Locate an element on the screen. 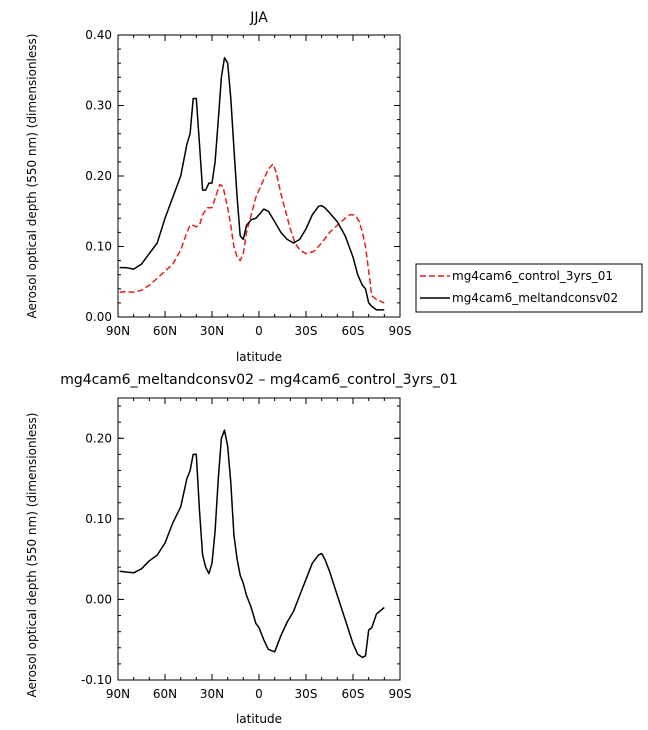 The image size is (648, 730). top-chart-series is located at coordinates (252, 183).